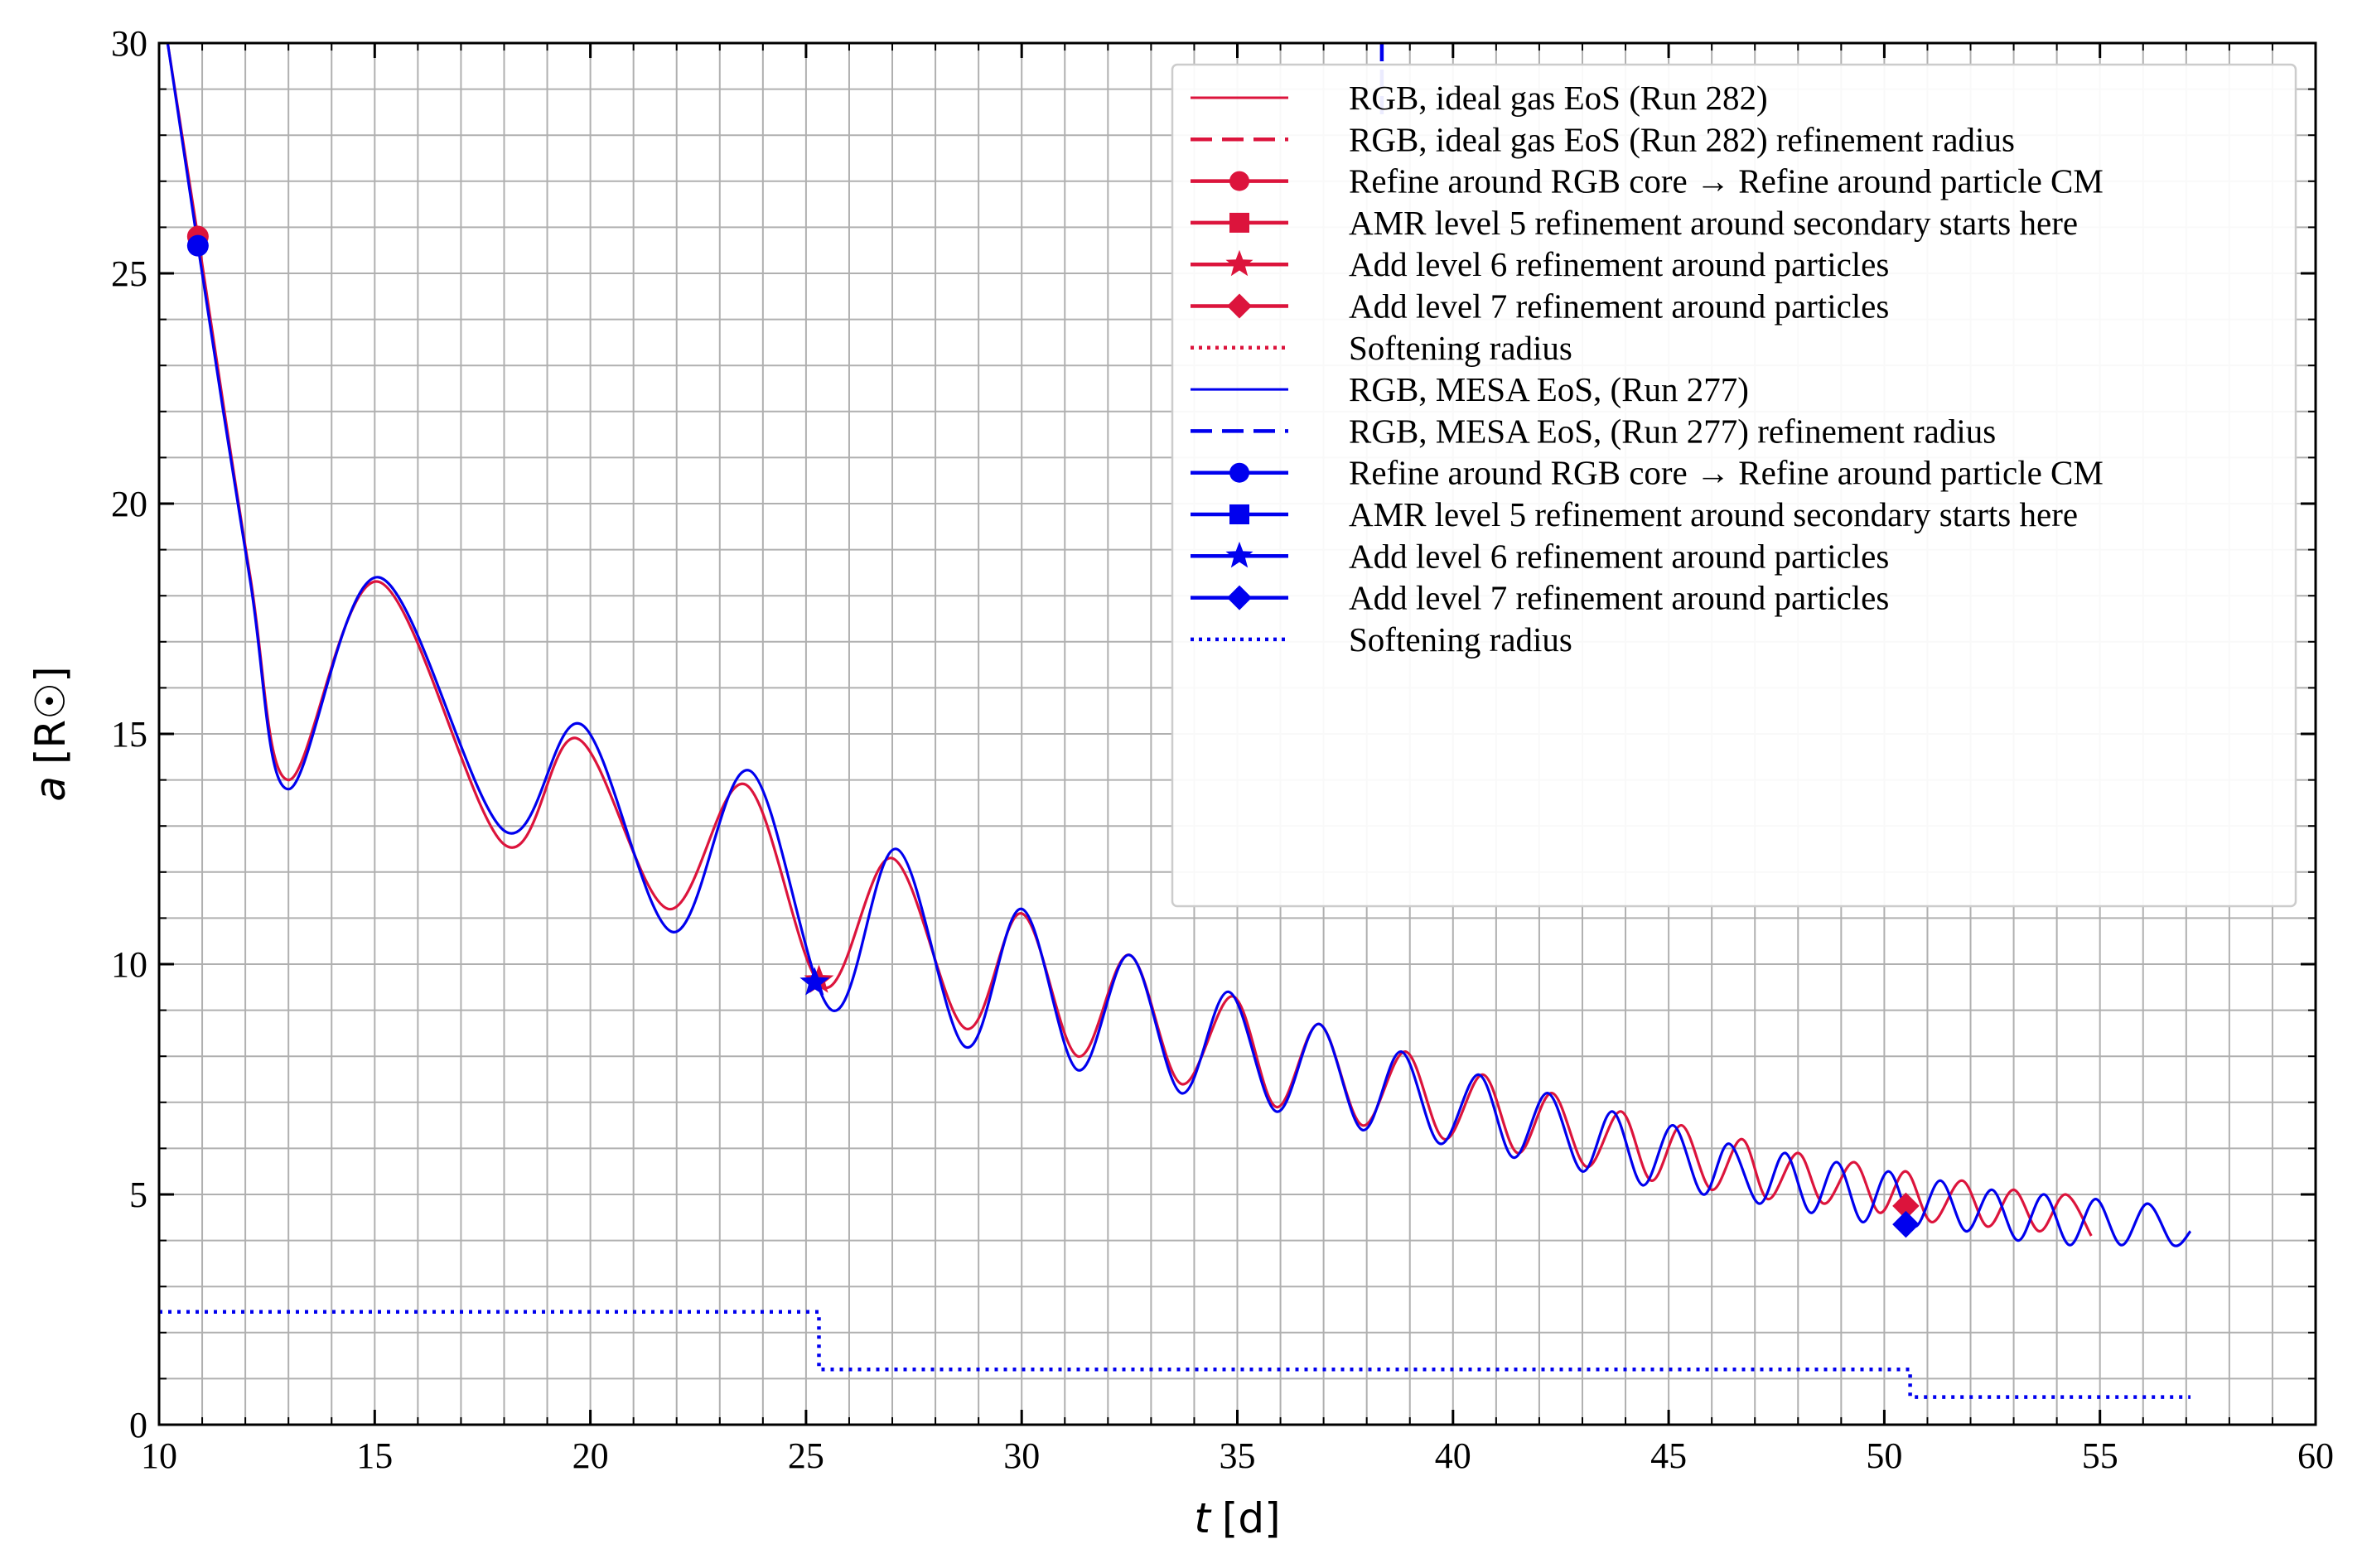  What do you see at coordinates (129, 273) in the screenshot?
I see `y-tick-label: 25` at bounding box center [129, 273].